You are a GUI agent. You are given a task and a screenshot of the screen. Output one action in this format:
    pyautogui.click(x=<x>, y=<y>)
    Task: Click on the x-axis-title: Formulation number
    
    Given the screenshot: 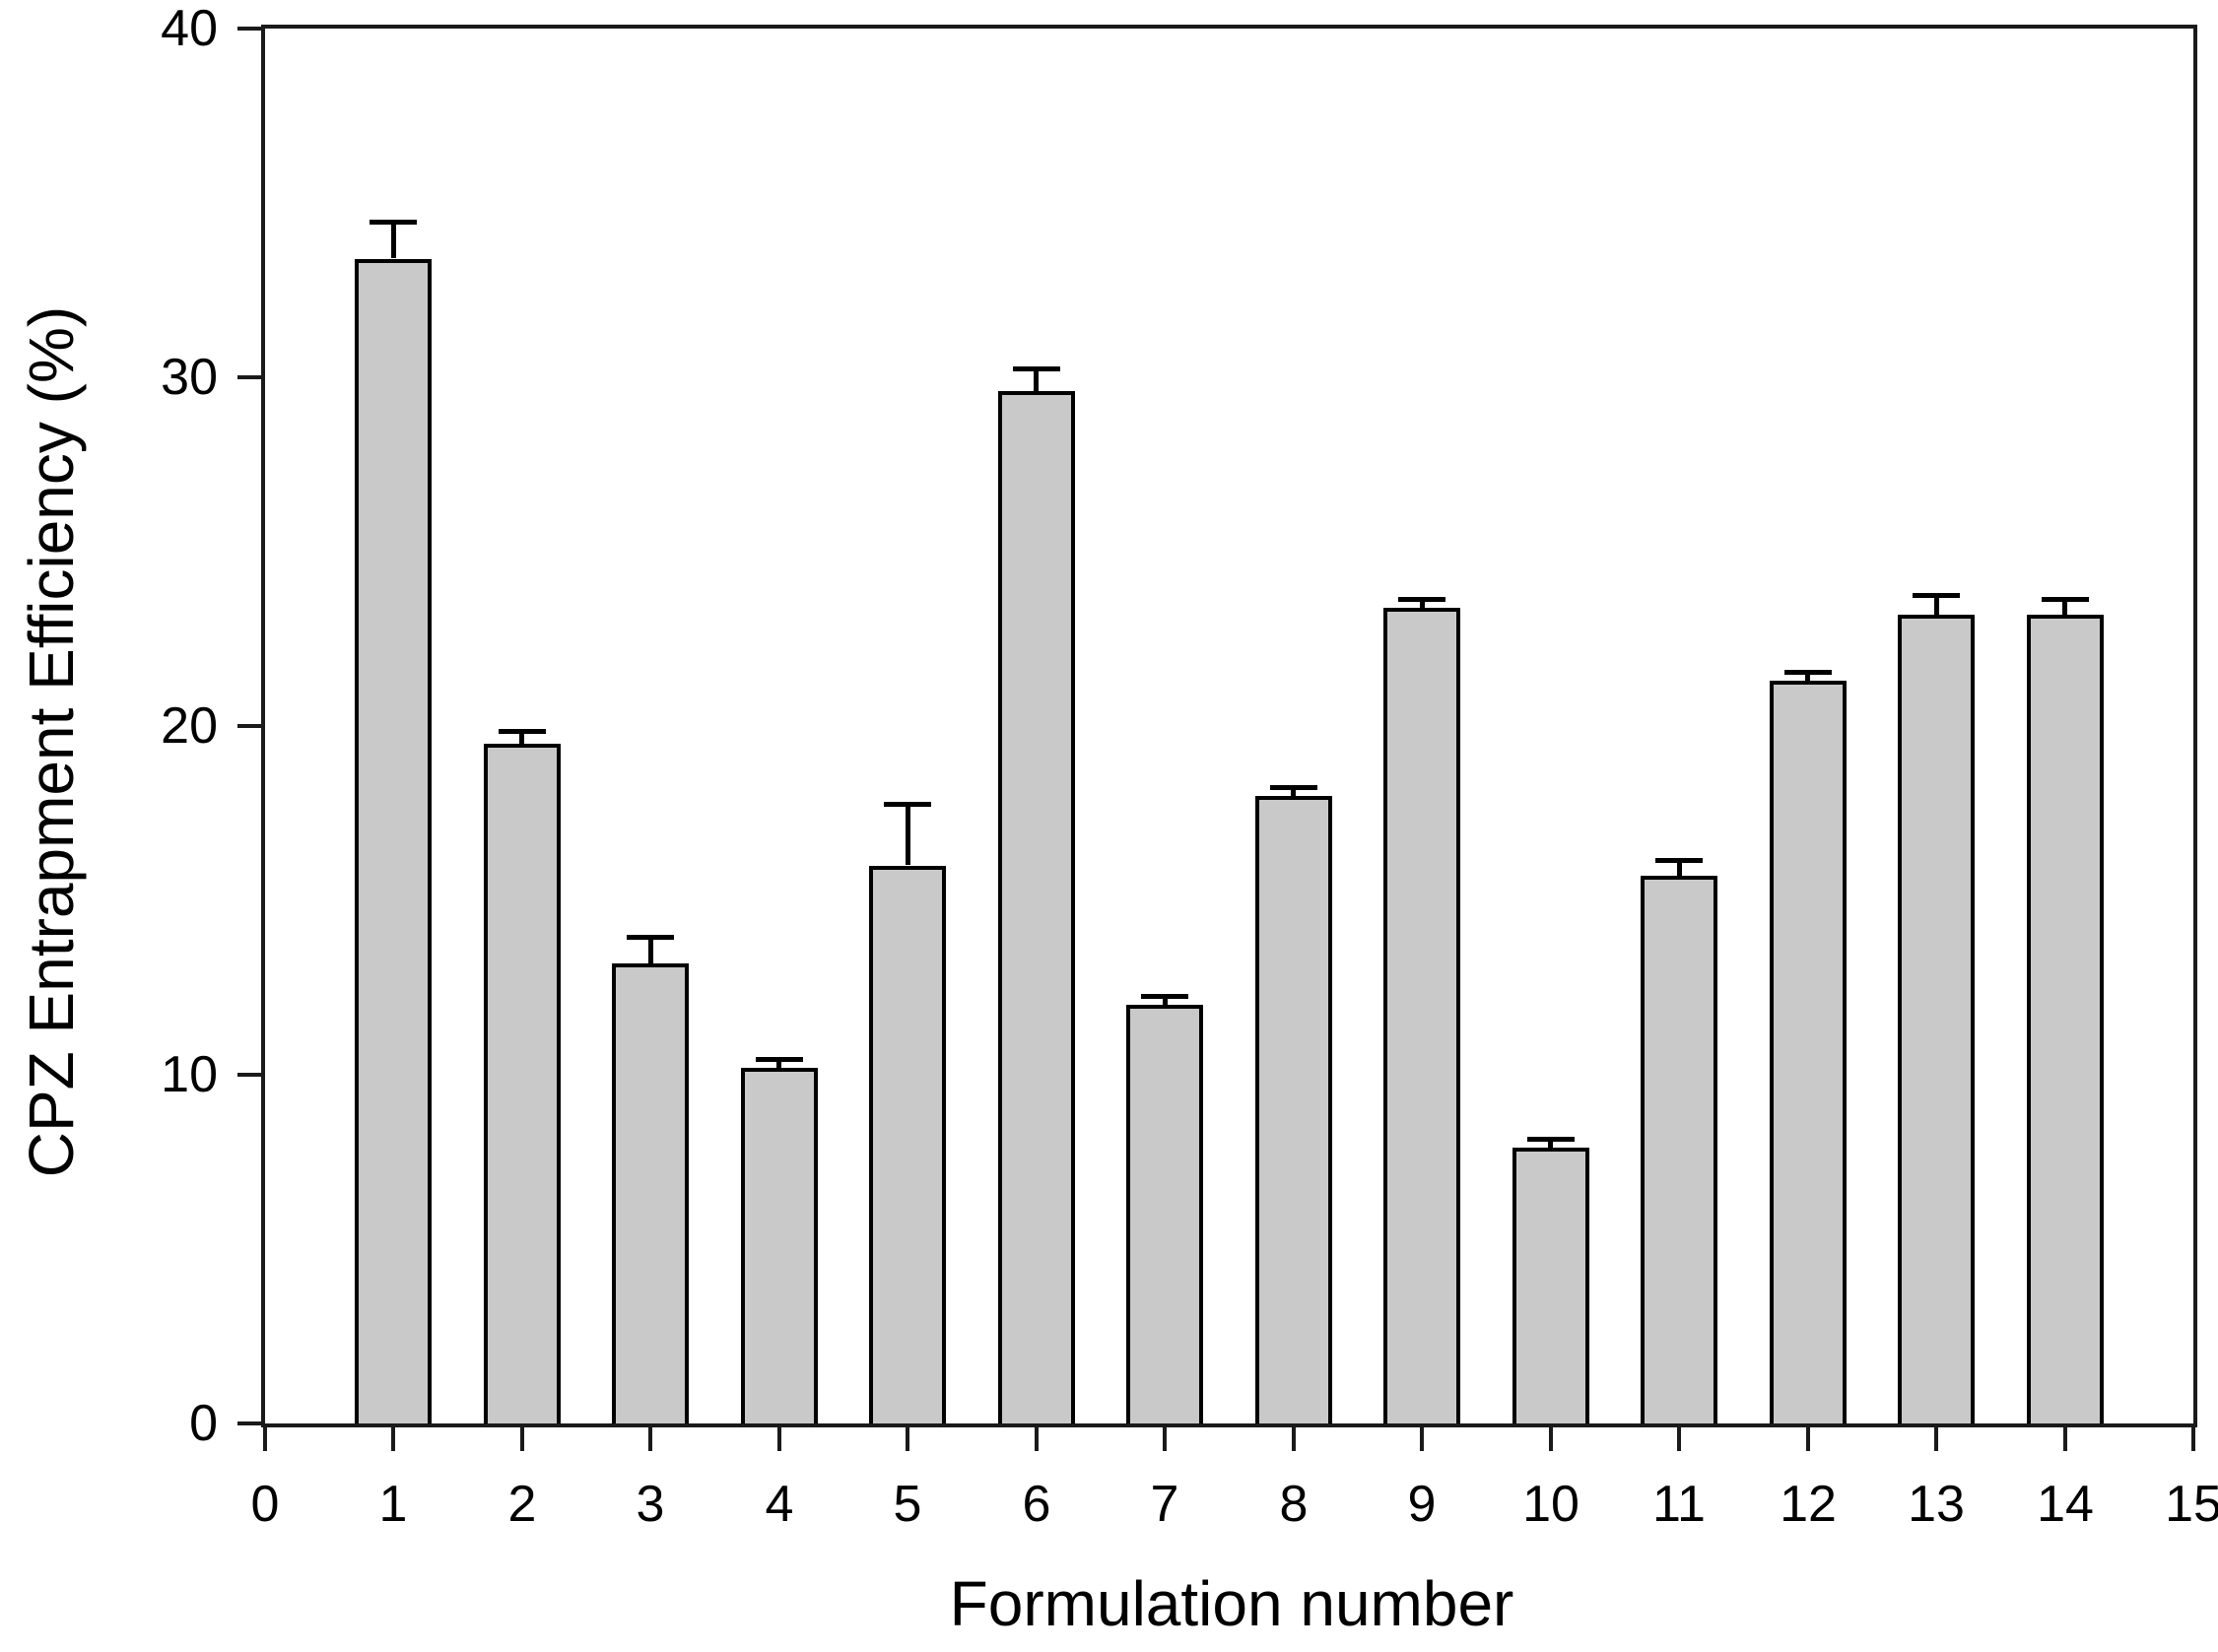 What is the action you would take?
    pyautogui.click(x=1231, y=1603)
    